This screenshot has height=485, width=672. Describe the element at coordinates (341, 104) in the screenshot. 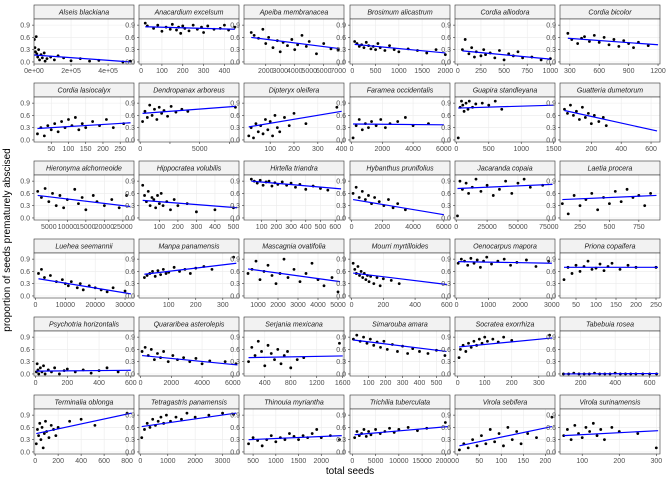

I see `y-tick-label: 0.9` at that location.